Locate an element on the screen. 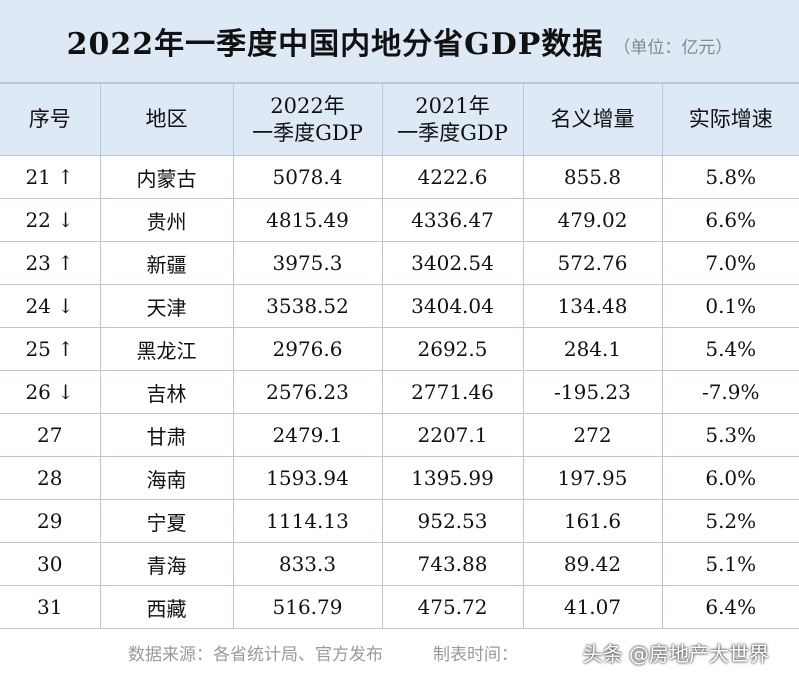  cell: 7.0% is located at coordinates (730, 263).